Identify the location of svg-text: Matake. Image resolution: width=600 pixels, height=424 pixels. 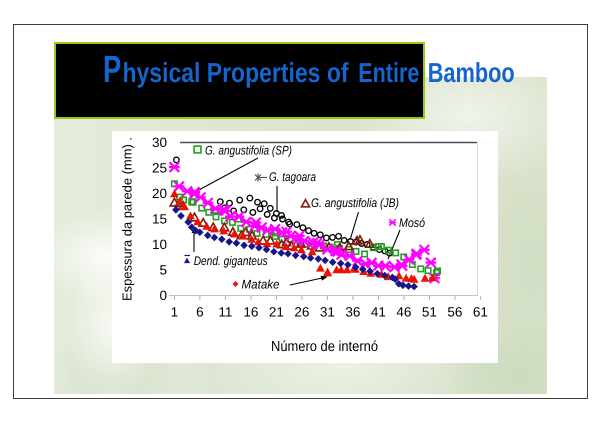
(261, 284).